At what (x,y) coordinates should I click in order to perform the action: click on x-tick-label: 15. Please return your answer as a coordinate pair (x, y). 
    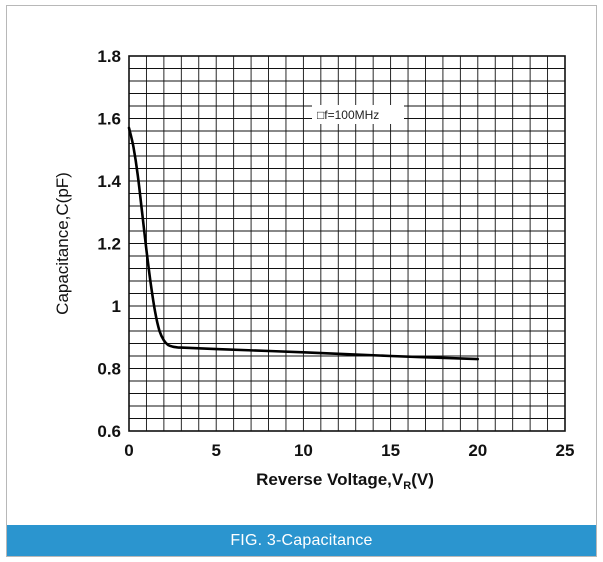
    Looking at the image, I should click on (390, 450).